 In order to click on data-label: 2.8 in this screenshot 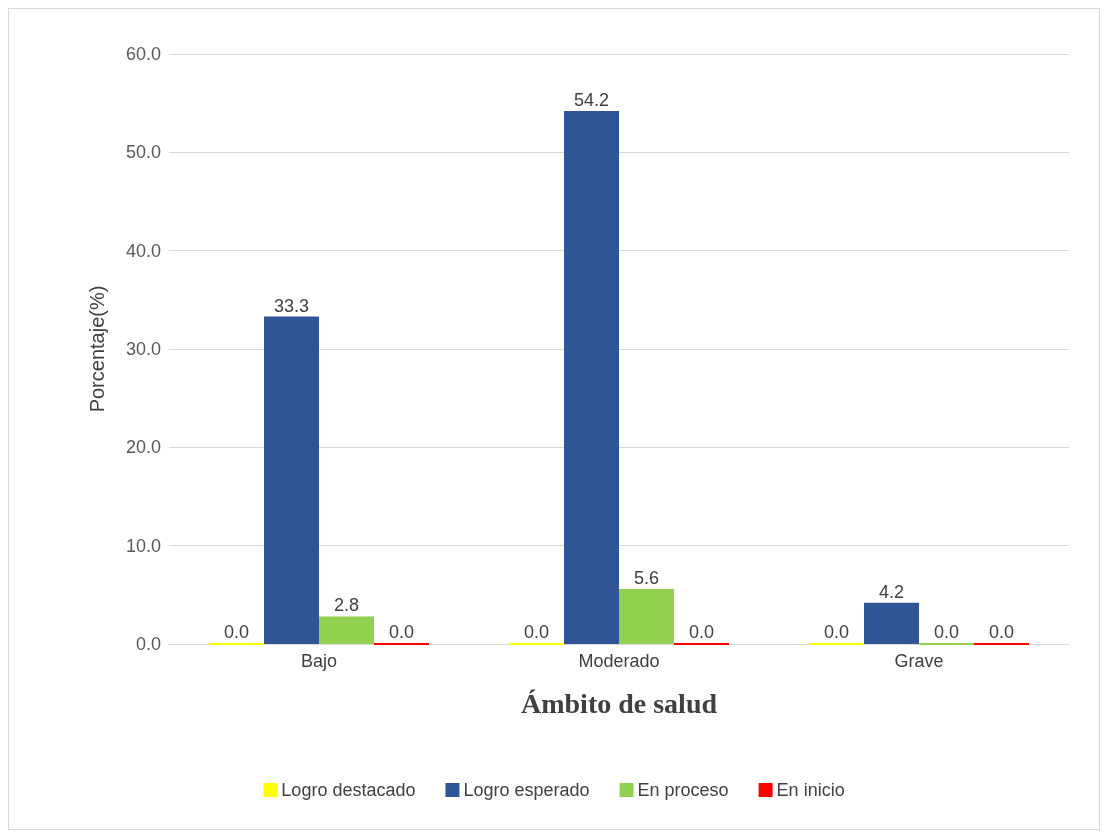, I will do `click(346, 605)`.